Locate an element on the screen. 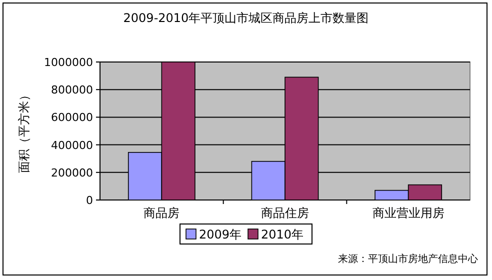  ytick: 600000 is located at coordinates (72, 117).